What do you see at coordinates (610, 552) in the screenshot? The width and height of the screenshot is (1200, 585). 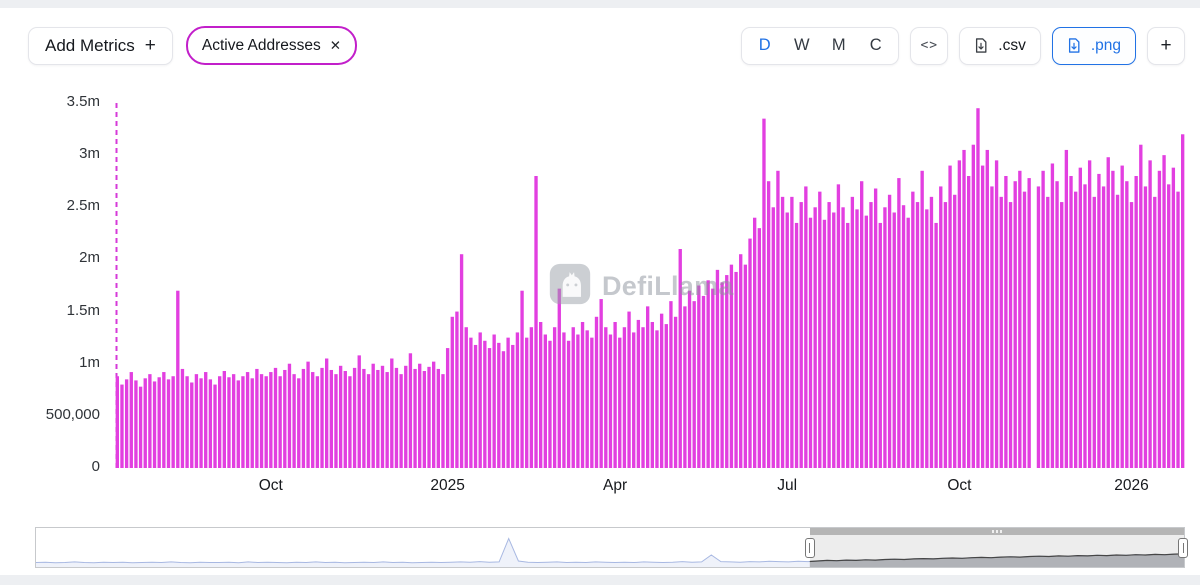 I see `nav-svg` at bounding box center [610, 552].